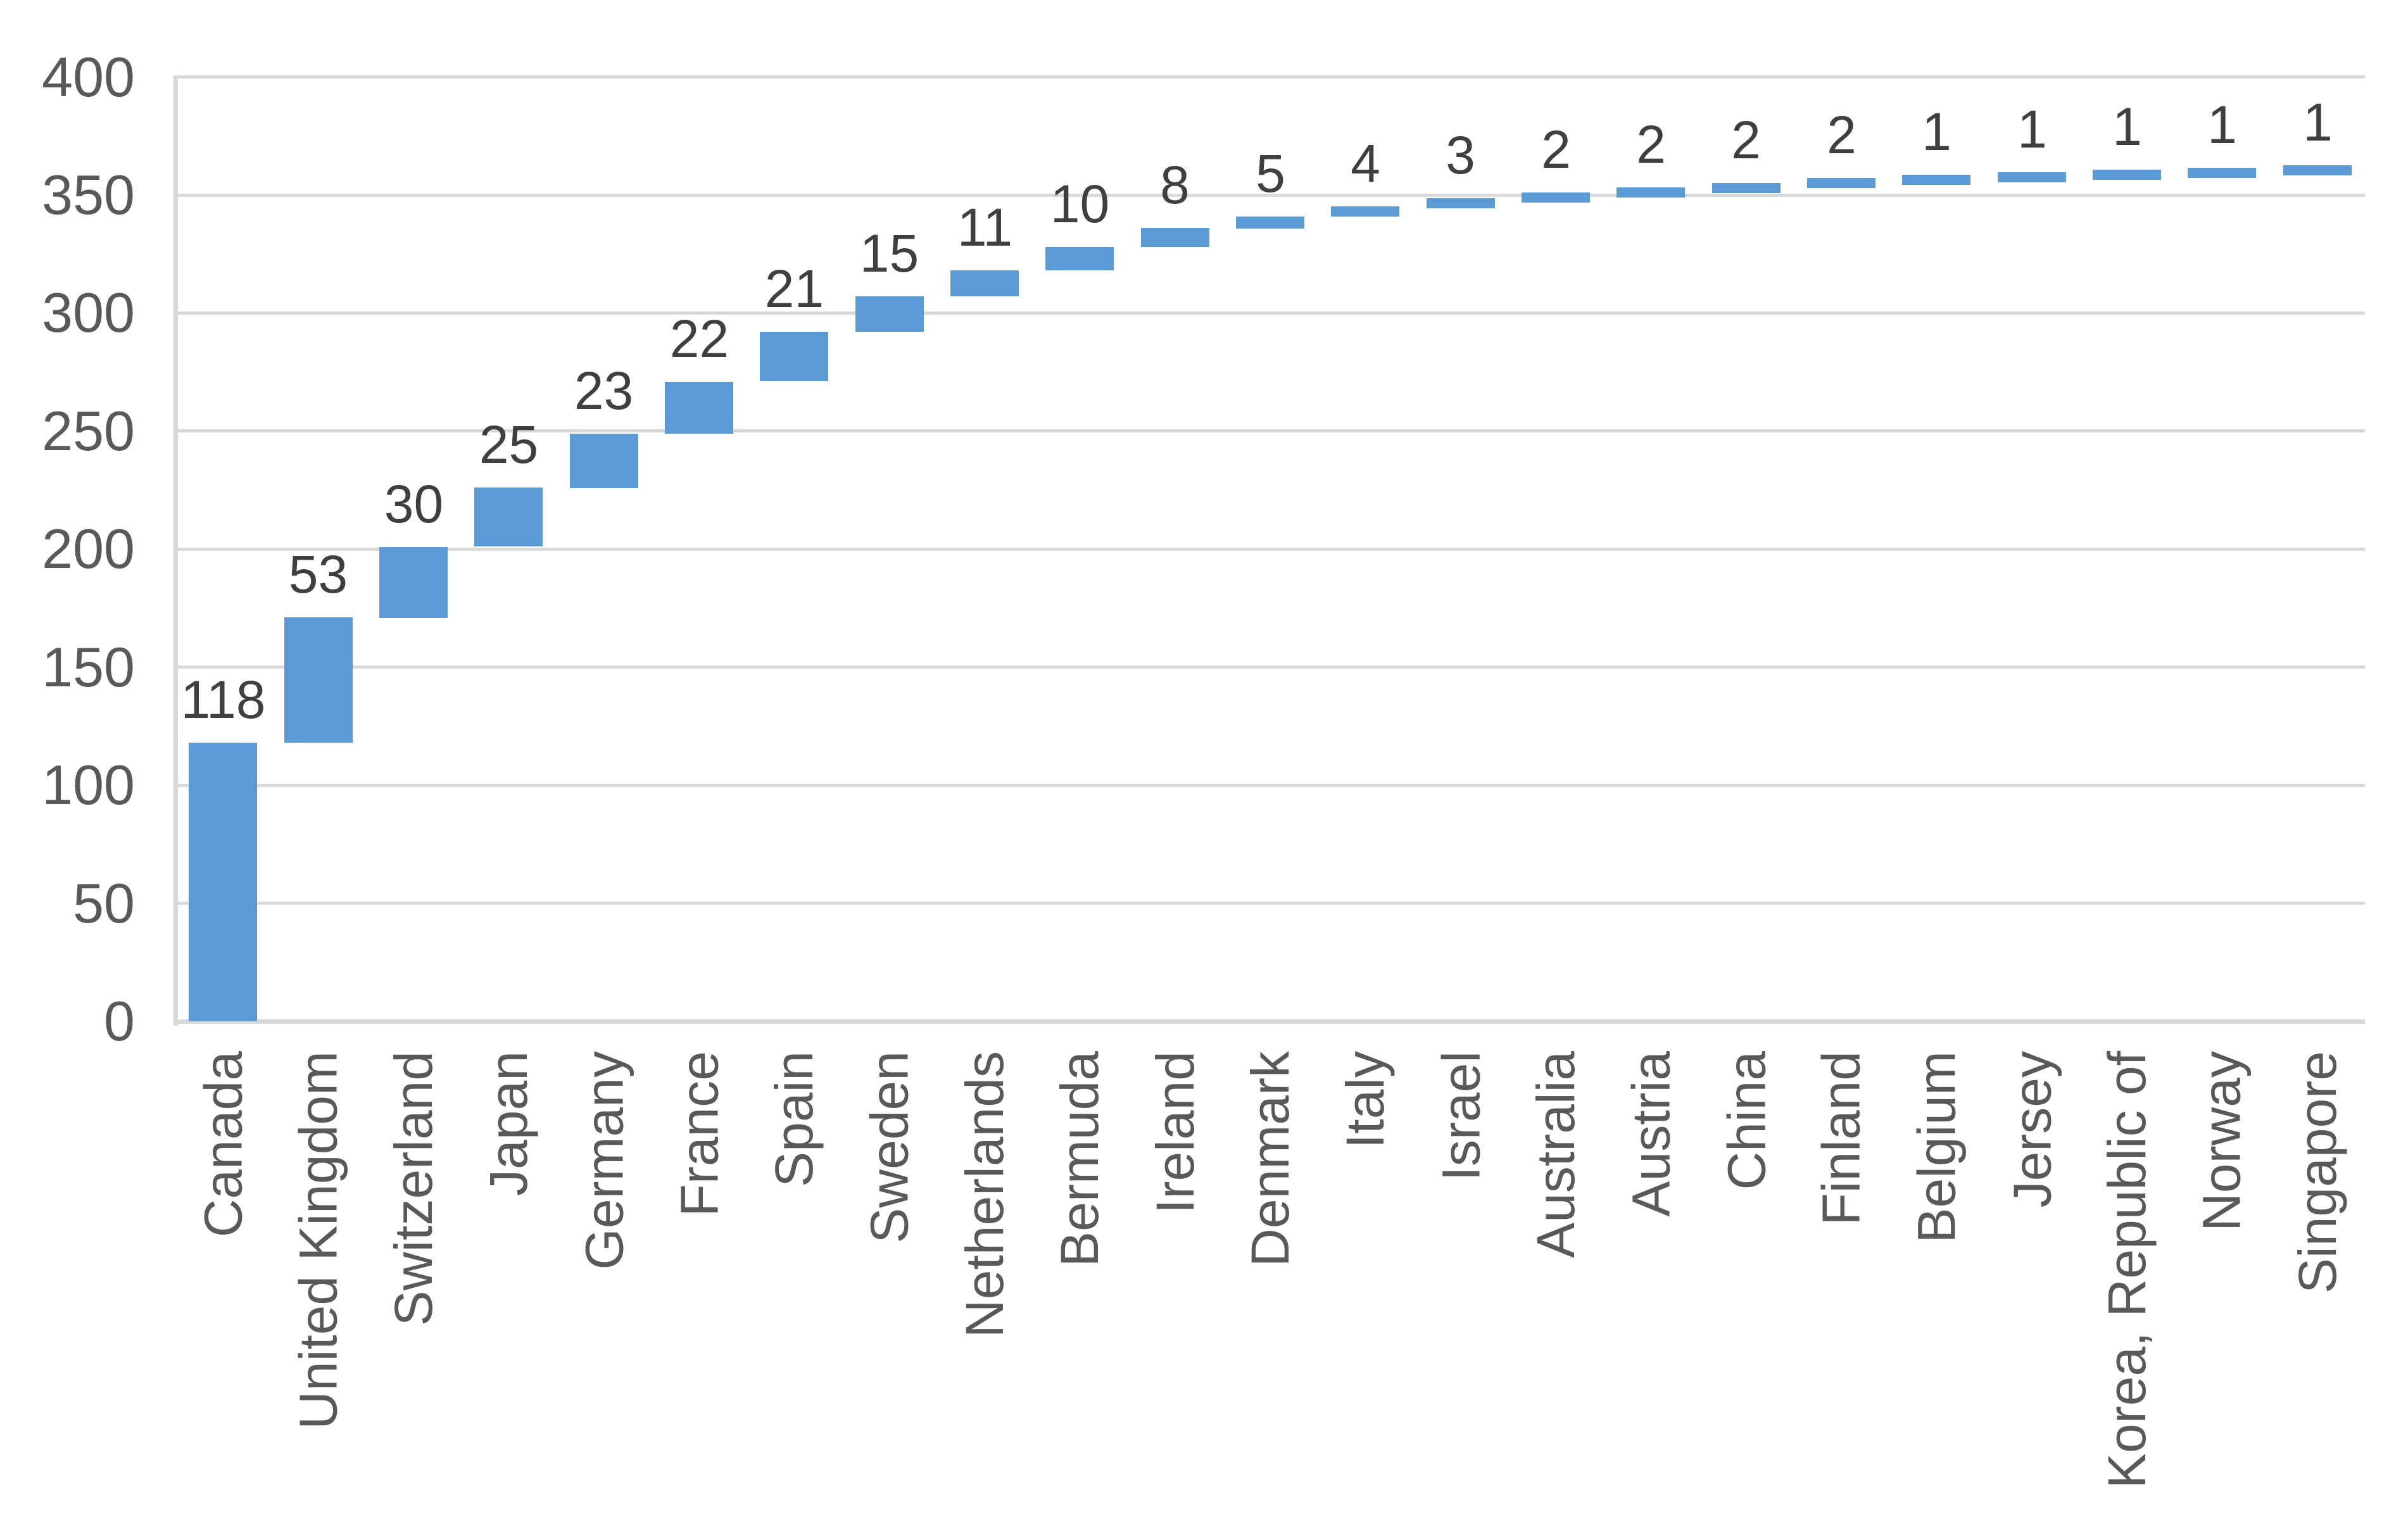 The height and width of the screenshot is (1524, 2408). Describe the element at coordinates (1175, 185) in the screenshot. I see `value-label: 8` at that location.